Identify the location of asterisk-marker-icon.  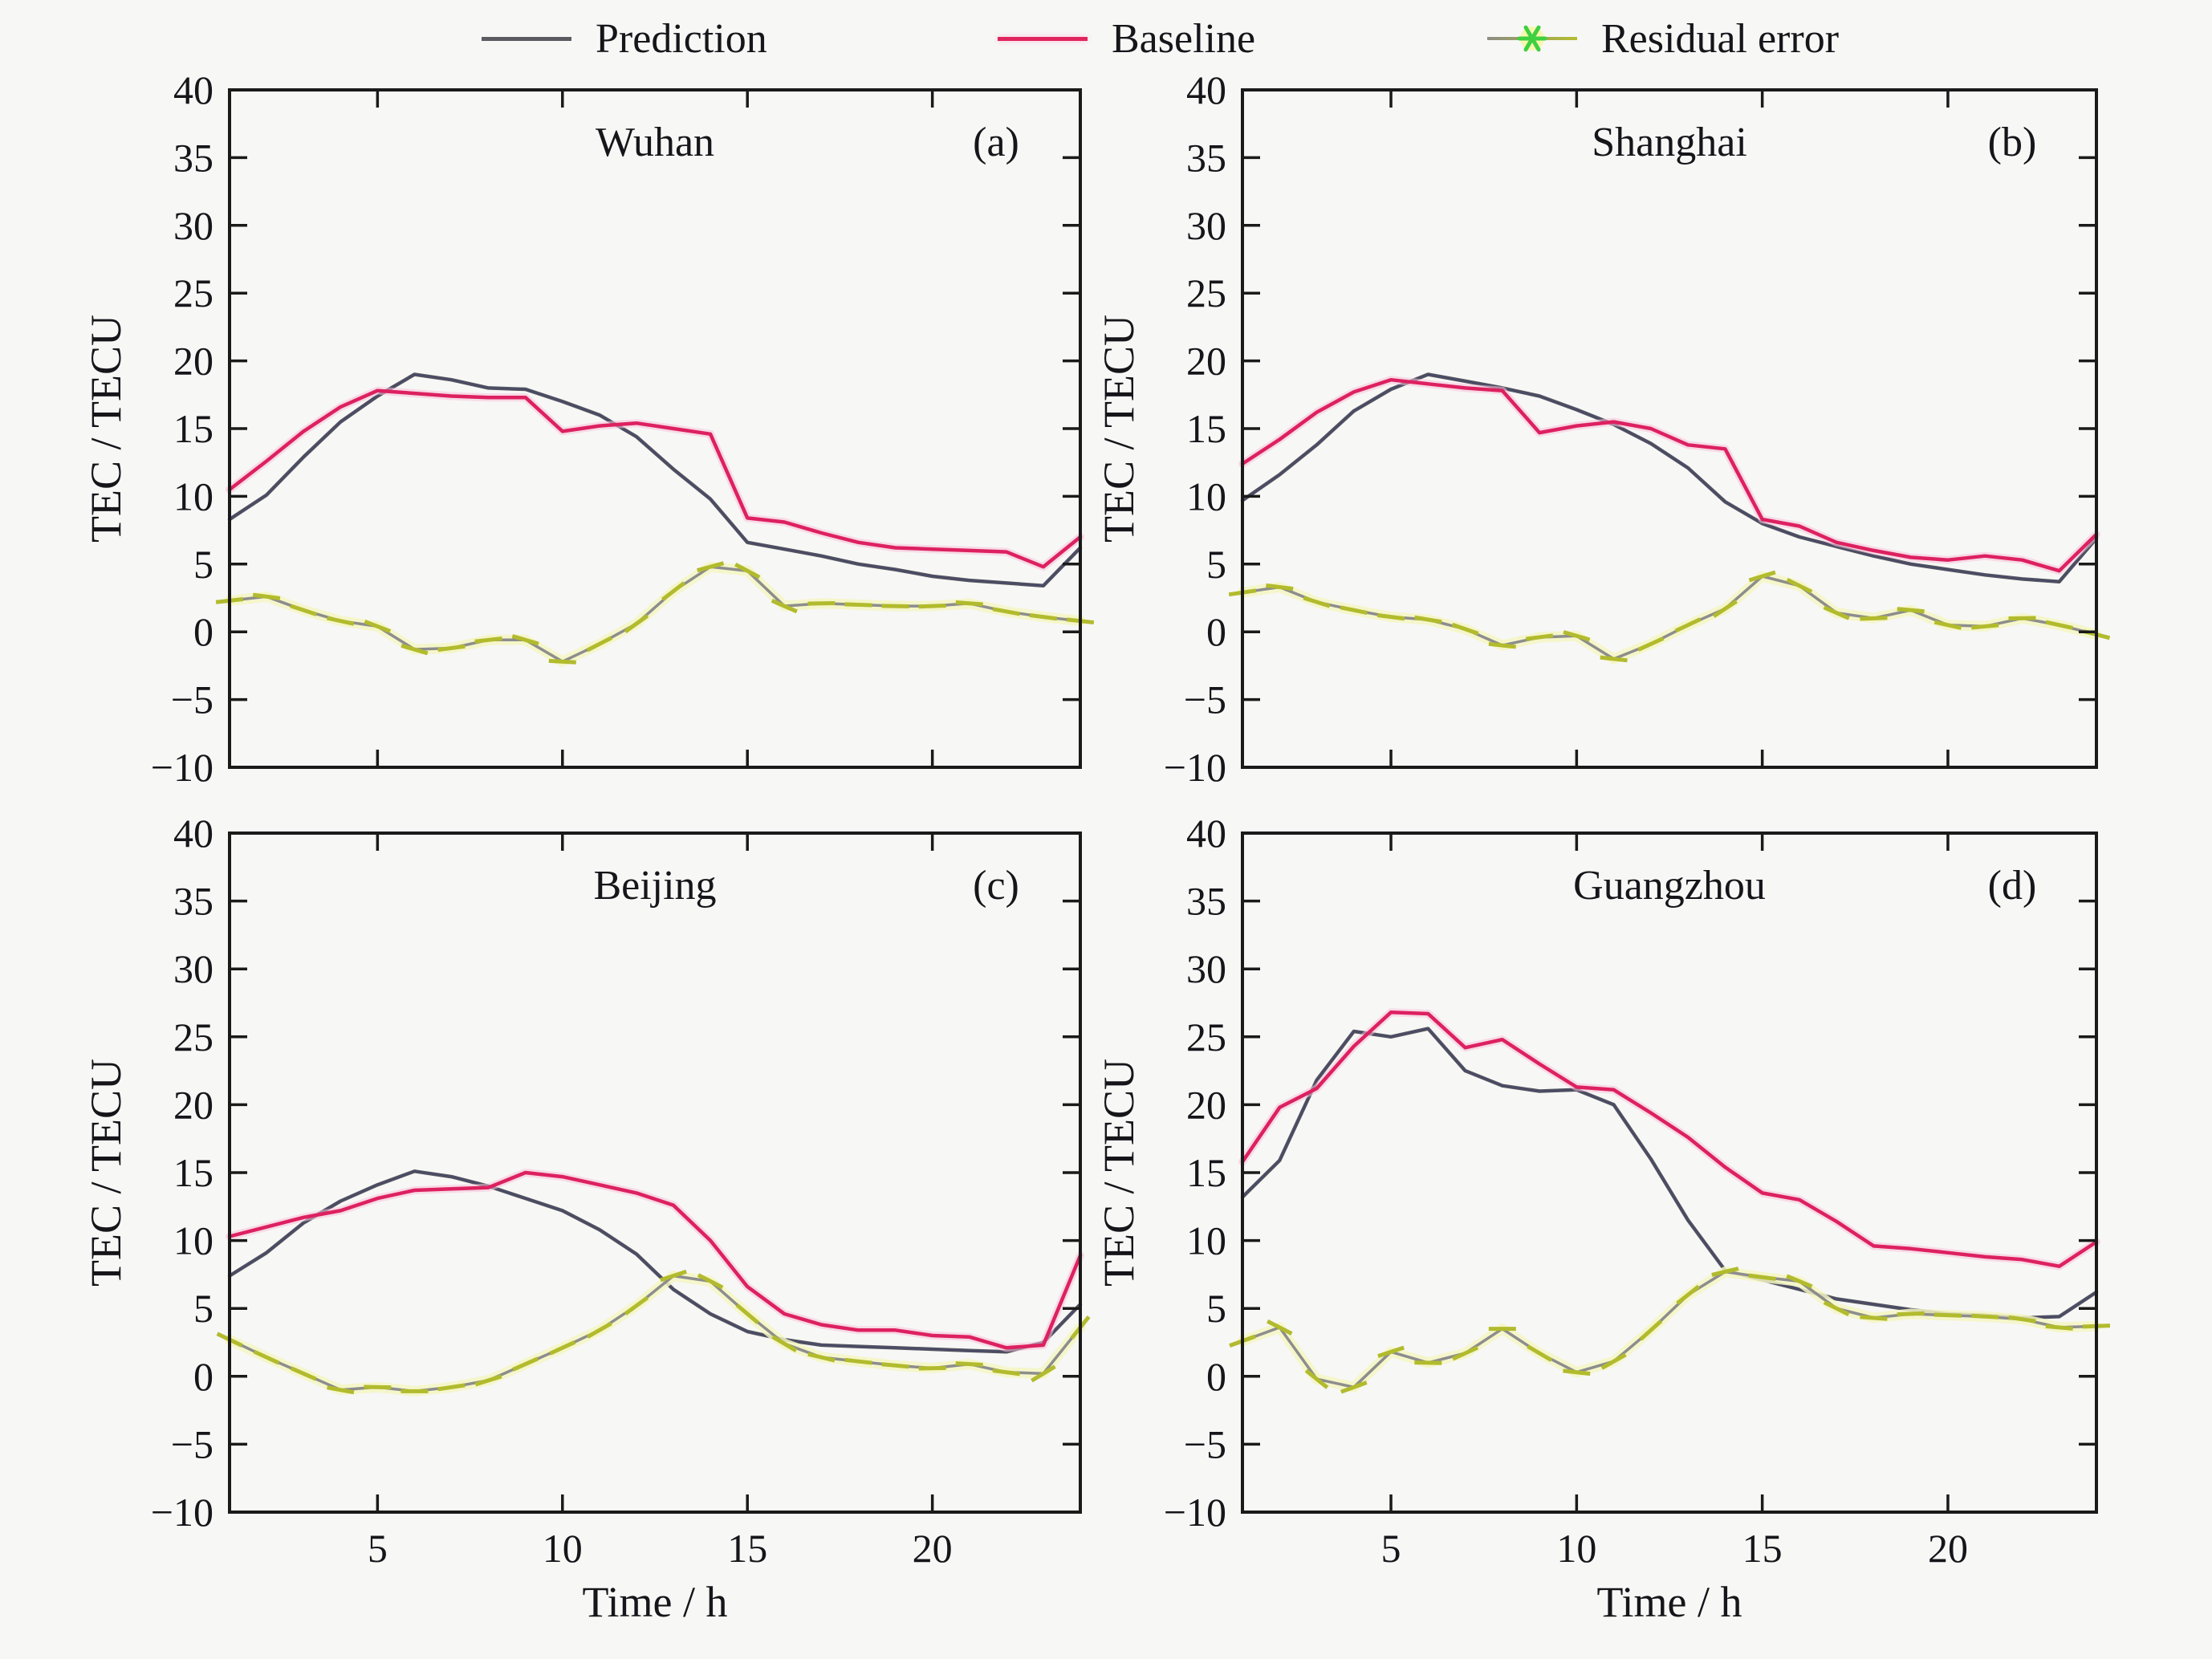
(1532, 38).